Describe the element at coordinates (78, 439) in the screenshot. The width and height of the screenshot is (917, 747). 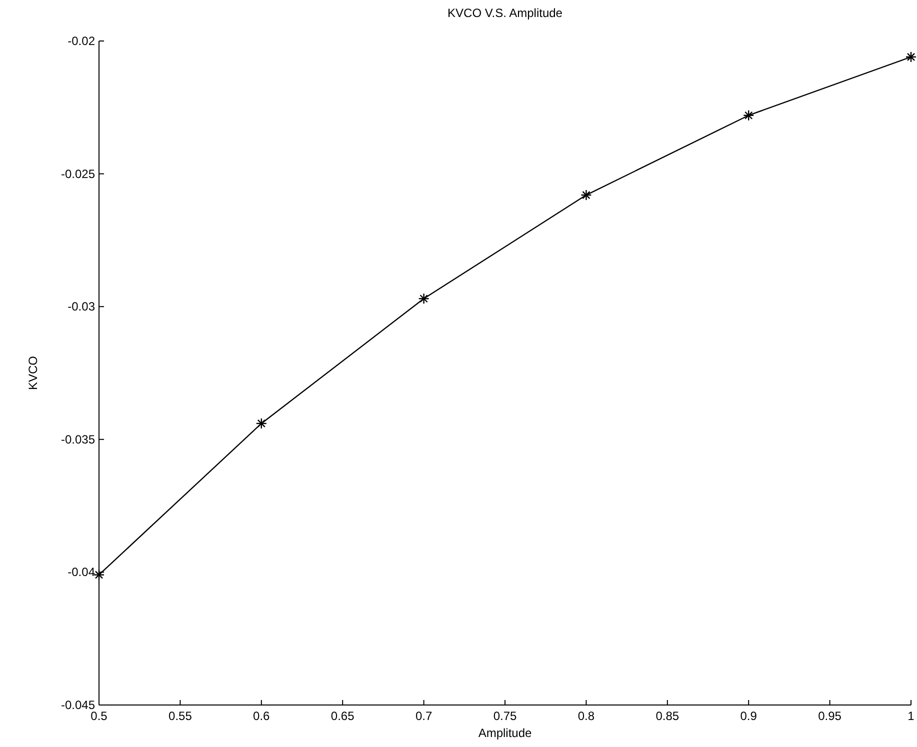
I see `y-tick-label: -0.035` at that location.